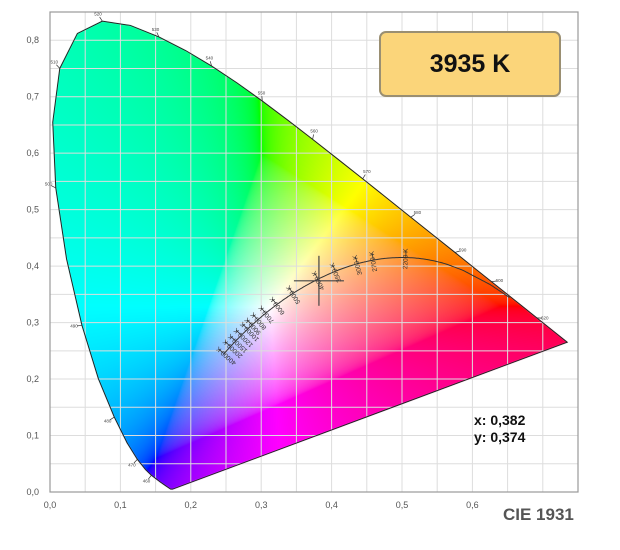  I want to click on x-tick-label: 0,6, so click(472, 505).